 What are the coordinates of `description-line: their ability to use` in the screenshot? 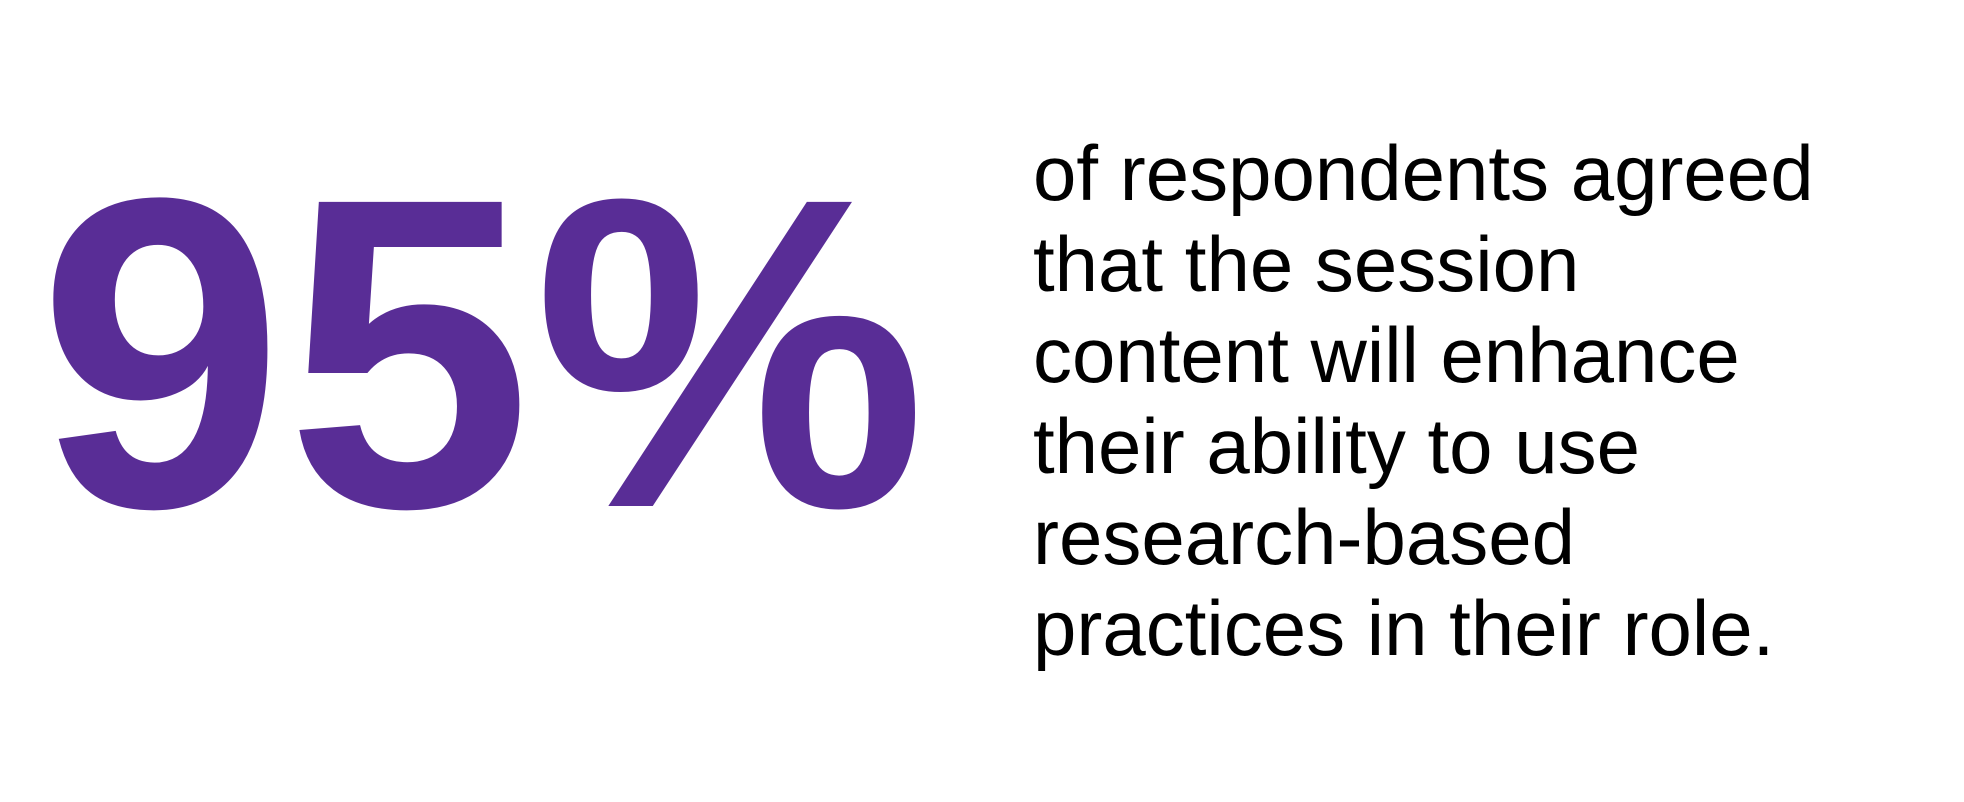 It's located at (1336, 446).